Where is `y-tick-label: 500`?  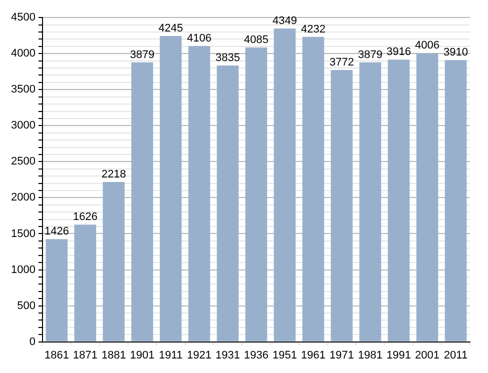
y-tick-label: 500 is located at coordinates (26, 306).